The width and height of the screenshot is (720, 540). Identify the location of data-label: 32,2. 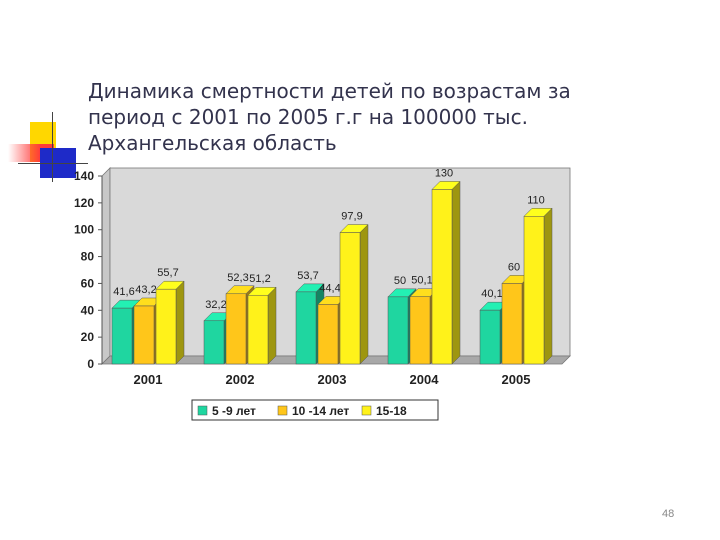
(215, 305).